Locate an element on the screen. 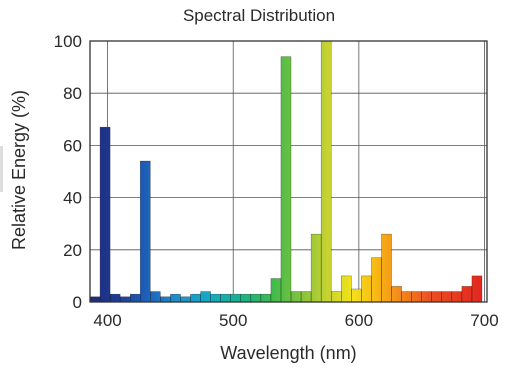 This screenshot has height=369, width=518. y-tick-label: 60 is located at coordinates (72, 145).